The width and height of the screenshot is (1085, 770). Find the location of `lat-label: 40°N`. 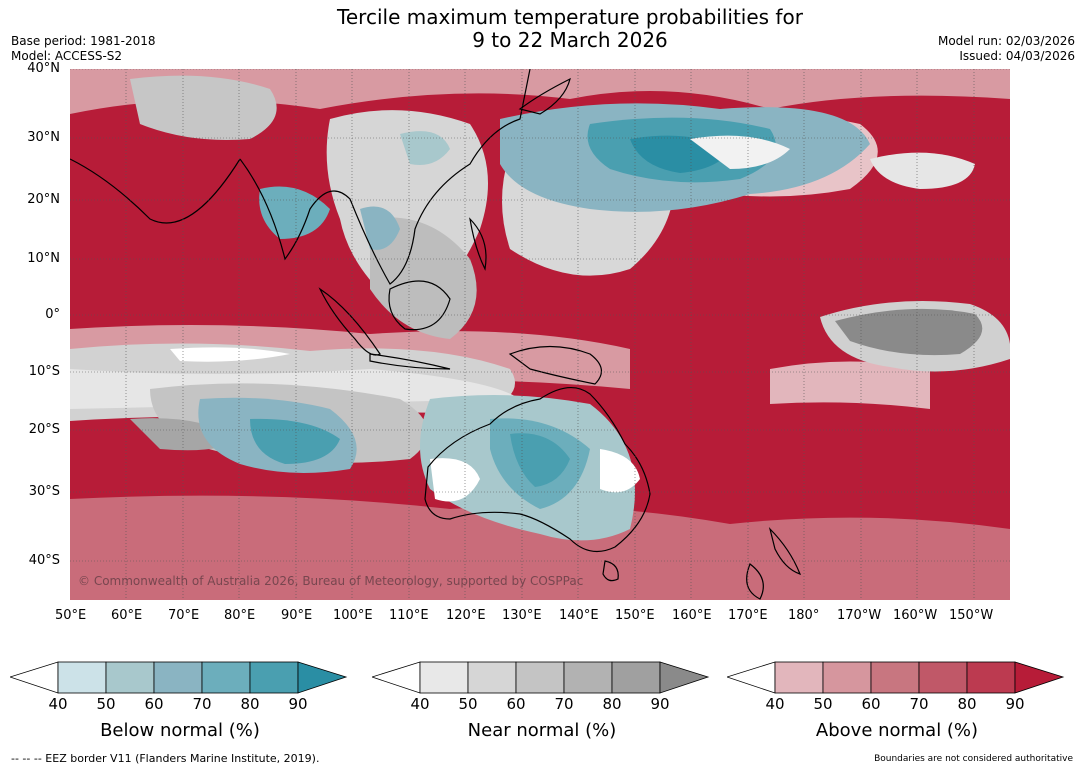

lat-label: 40°N is located at coordinates (43, 68).